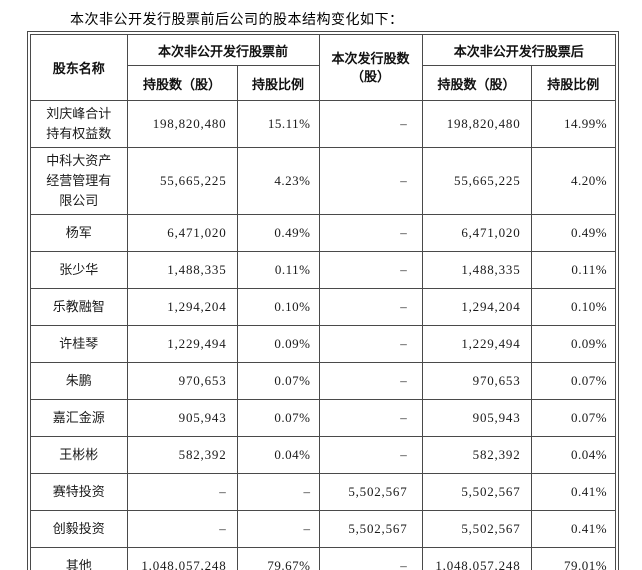 This screenshot has width=642, height=570. What do you see at coordinates (477, 381) in the screenshot?
I see `after-shares-cell: 970,653` at bounding box center [477, 381].